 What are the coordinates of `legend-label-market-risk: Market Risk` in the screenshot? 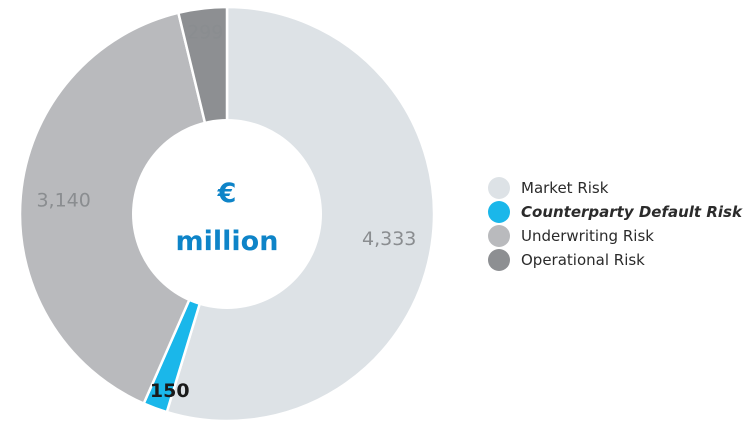 It's located at (565, 188).